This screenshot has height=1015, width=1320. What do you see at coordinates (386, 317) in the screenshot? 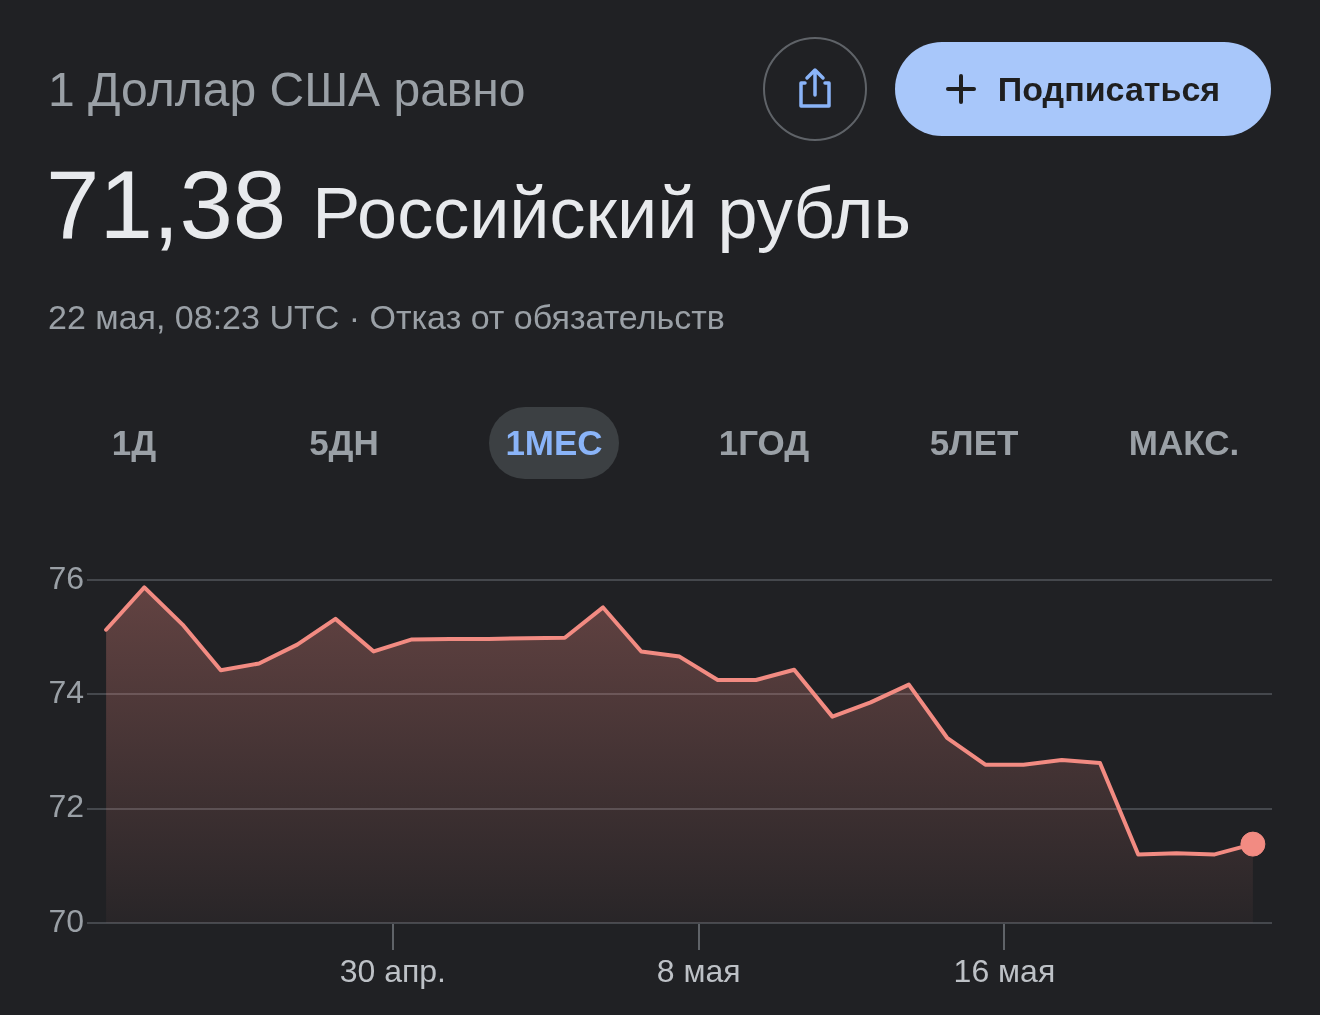
I see `text: 22 мая, 08:23 UTC · Отказ от обязательств` at bounding box center [386, 317].